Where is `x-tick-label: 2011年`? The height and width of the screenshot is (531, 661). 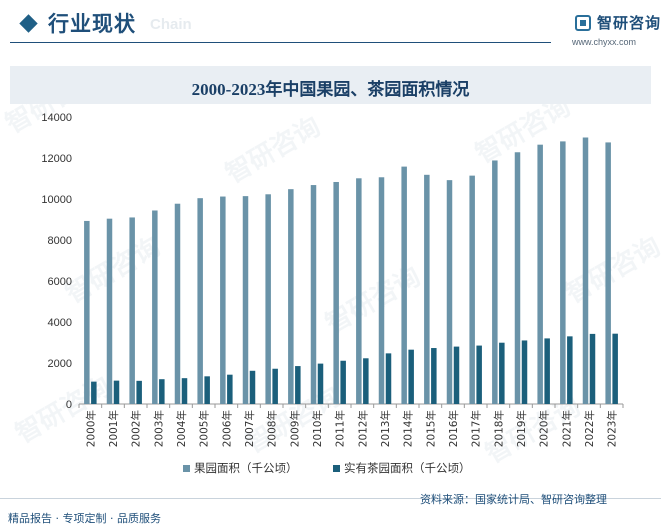 x-tick-label: 2011年 is located at coordinates (340, 428).